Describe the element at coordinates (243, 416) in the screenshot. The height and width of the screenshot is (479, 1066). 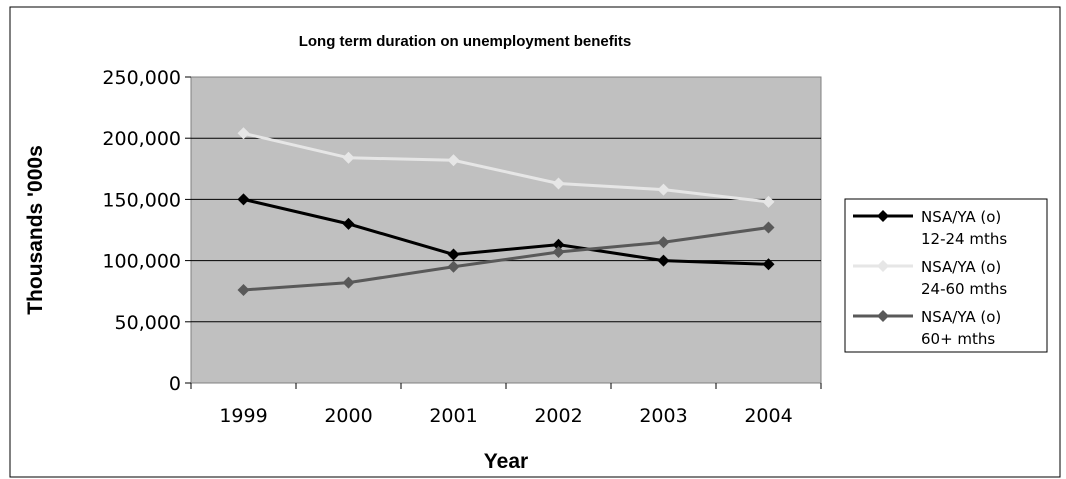
I see `x-tick-label: 1999` at that location.